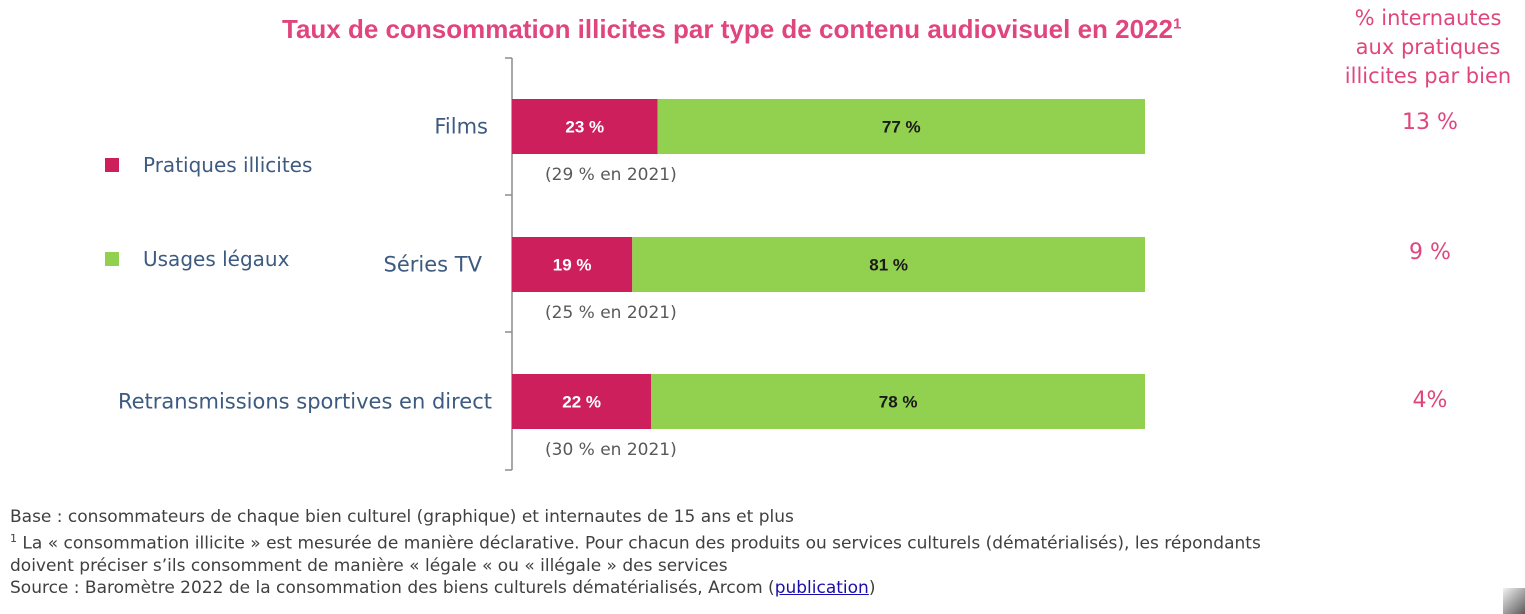  Describe the element at coordinates (216, 259) in the screenshot. I see `legend-label-legal: Usages légaux` at that location.